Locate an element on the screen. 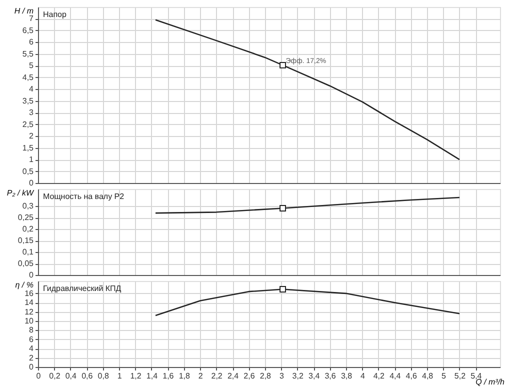 This screenshot has height=390, width=519. y-tick-label: 0,2 is located at coordinates (28, 229).